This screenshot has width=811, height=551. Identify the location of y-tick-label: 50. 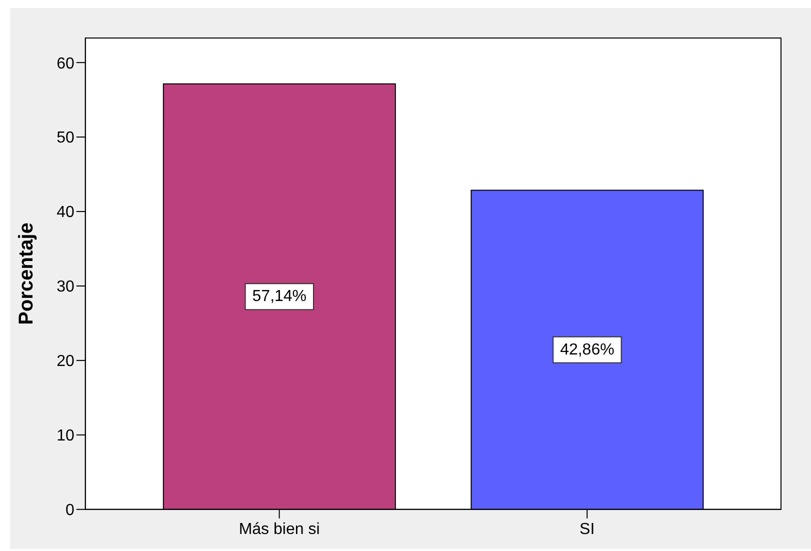
(65, 138).